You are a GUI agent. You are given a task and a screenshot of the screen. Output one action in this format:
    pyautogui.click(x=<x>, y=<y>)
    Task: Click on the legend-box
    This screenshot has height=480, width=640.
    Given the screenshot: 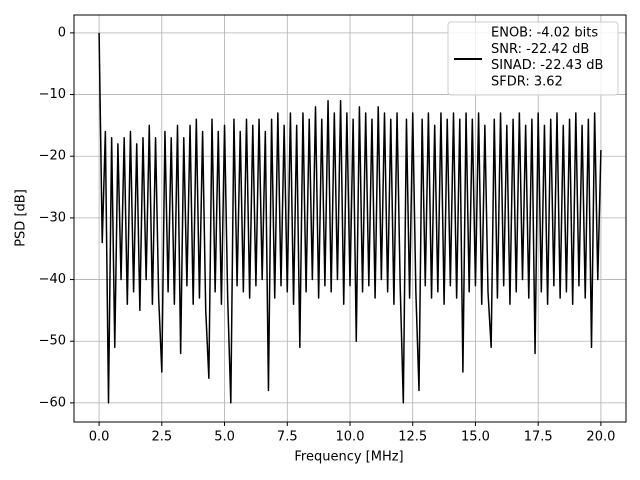 What is the action you would take?
    pyautogui.click(x=533, y=58)
    